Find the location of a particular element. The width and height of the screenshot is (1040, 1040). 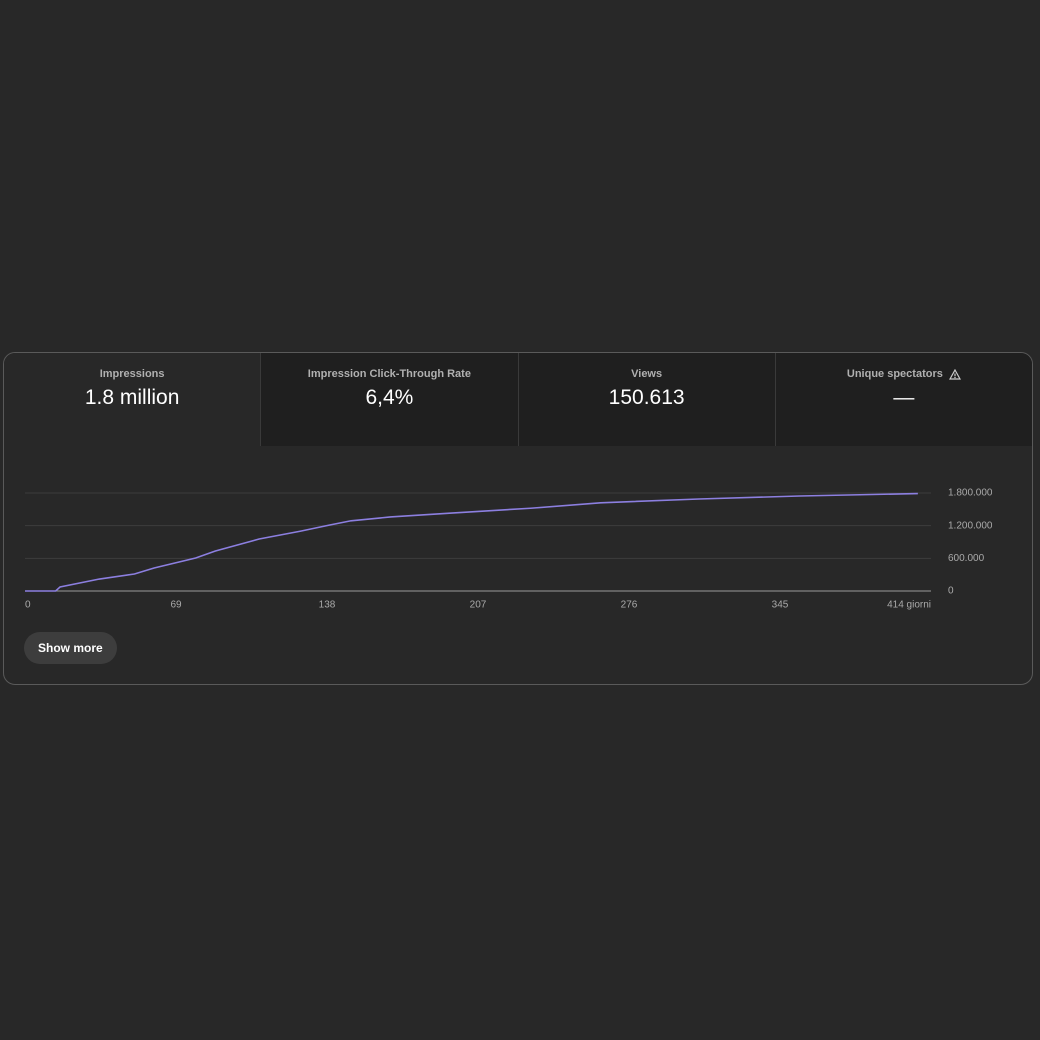

x-tick-label: 69 is located at coordinates (176, 605).